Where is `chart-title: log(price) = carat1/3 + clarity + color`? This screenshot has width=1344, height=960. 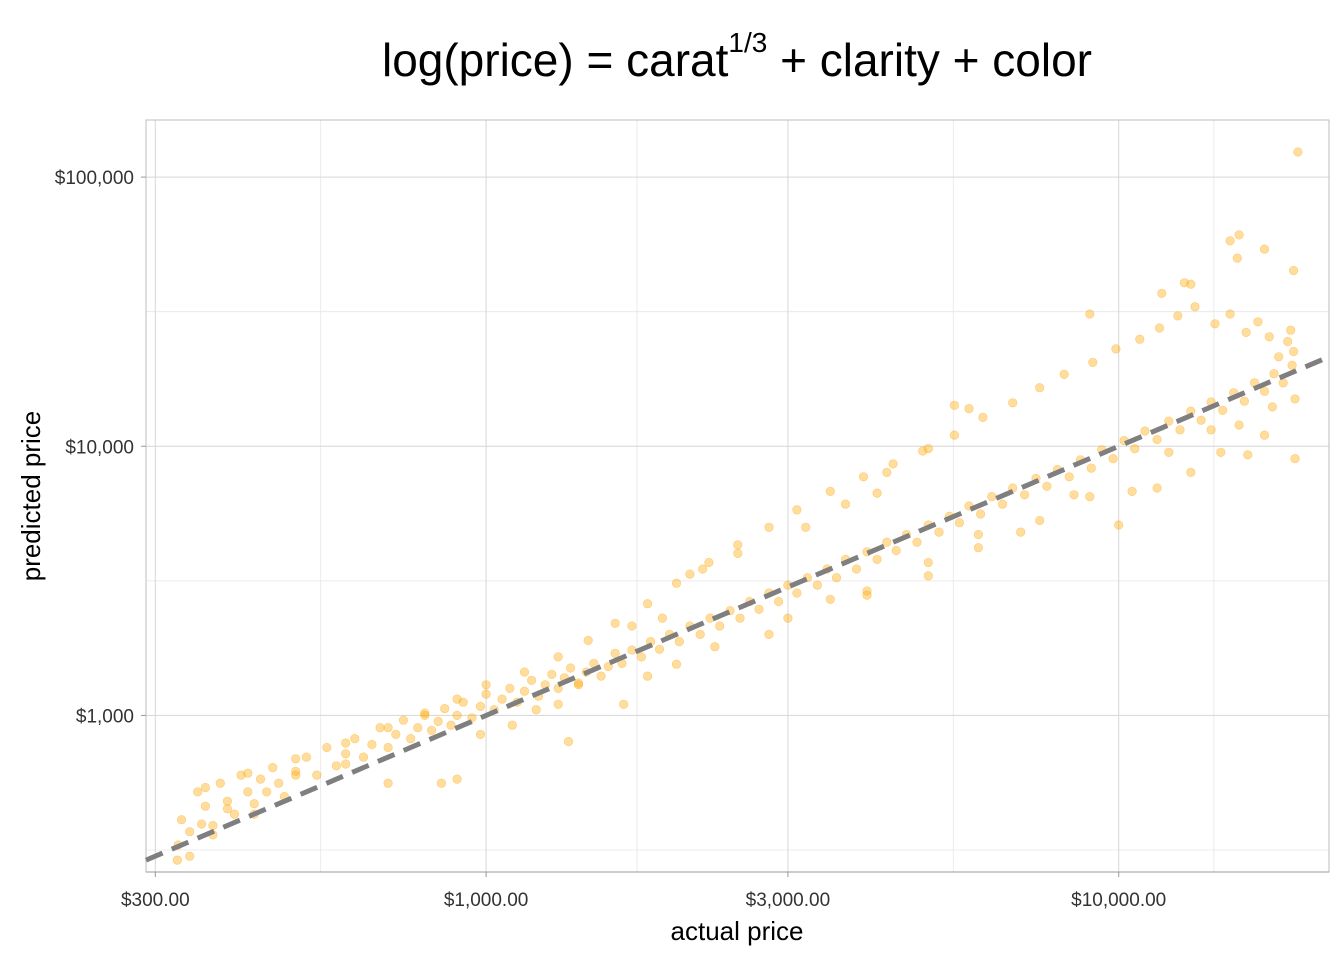
chart-title: log(price) = carat1/3 + clarity + color is located at coordinates (737, 56).